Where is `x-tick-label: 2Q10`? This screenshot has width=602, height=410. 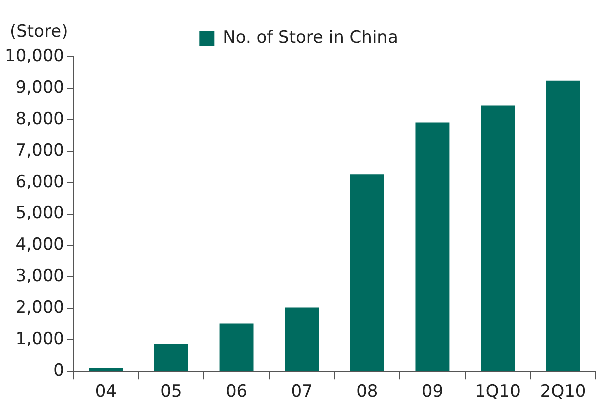 x-tick-label: 2Q10 is located at coordinates (563, 392).